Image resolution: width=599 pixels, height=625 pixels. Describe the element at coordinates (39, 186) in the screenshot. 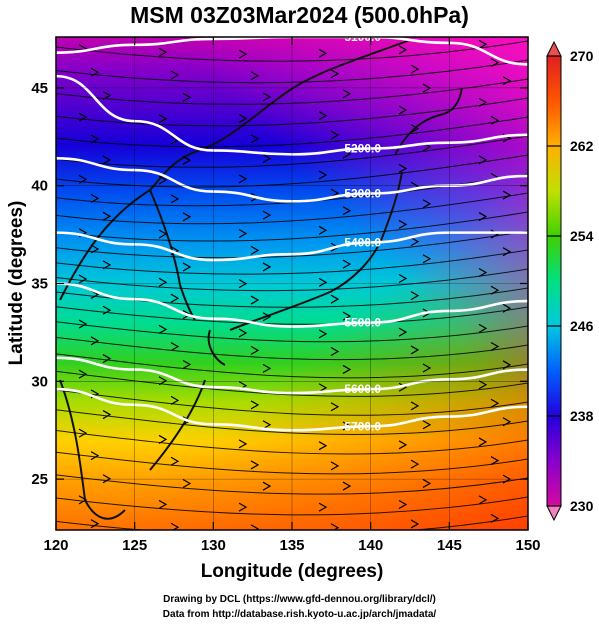

I see `y-tick-label: 40` at that location.